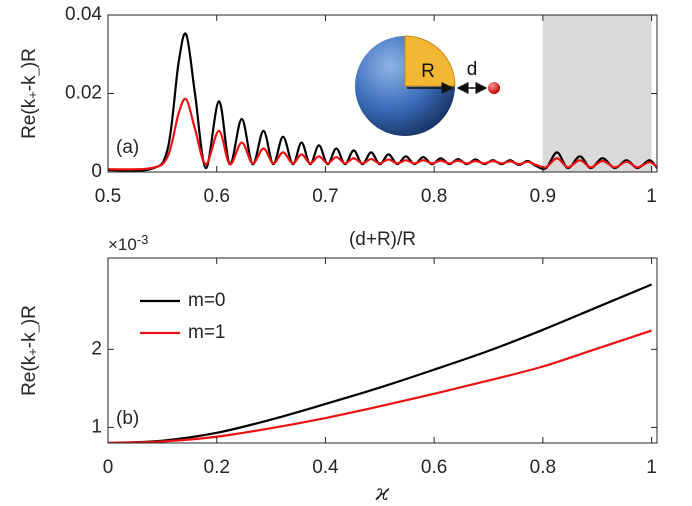 The height and width of the screenshot is (506, 692). What do you see at coordinates (127, 147) in the screenshot?
I see `panel-label: (a)` at bounding box center [127, 147].